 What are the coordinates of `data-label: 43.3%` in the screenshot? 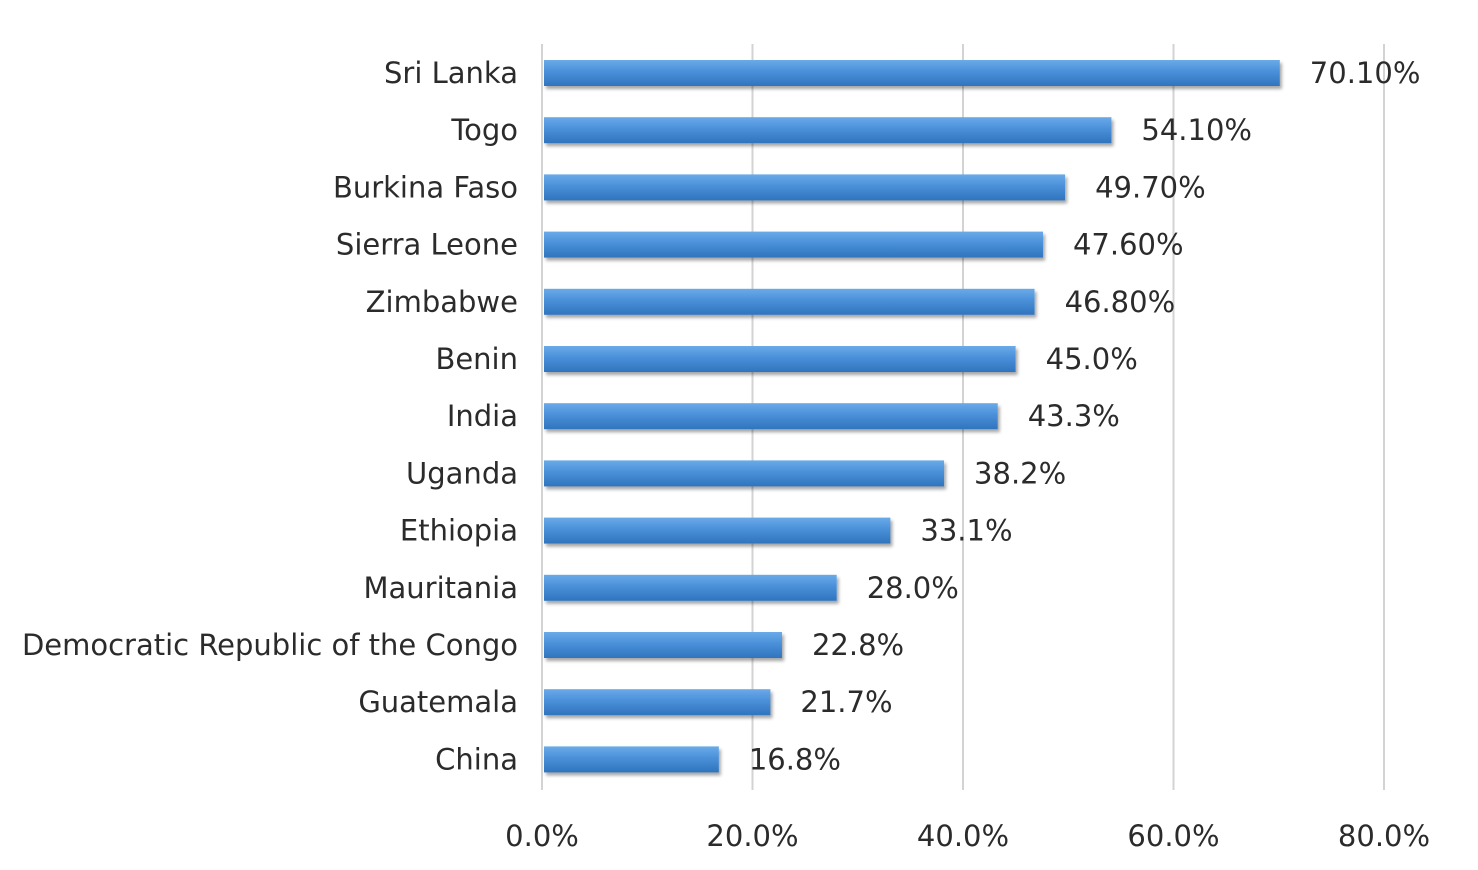 It's located at (1074, 416).